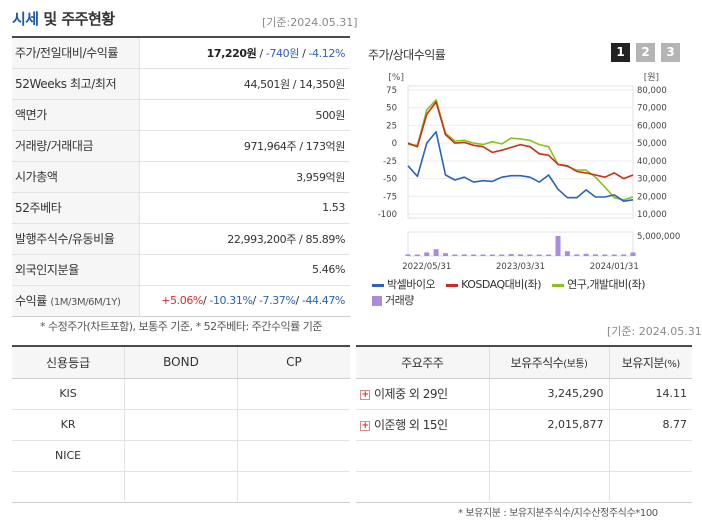  Describe the element at coordinates (549, 486) in the screenshot. I see `holder-shares-cell` at that location.